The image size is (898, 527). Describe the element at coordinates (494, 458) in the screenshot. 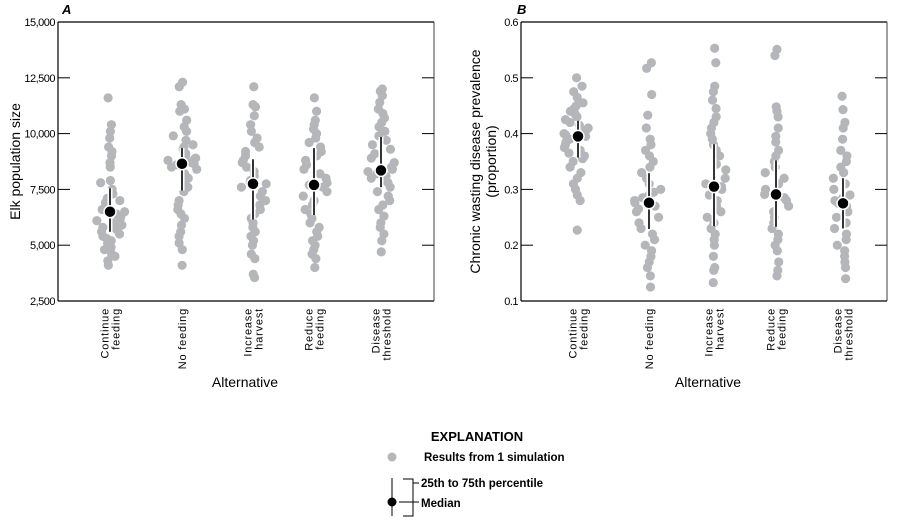

I see `legend-point-label: Results from 1 simulation` at that location.